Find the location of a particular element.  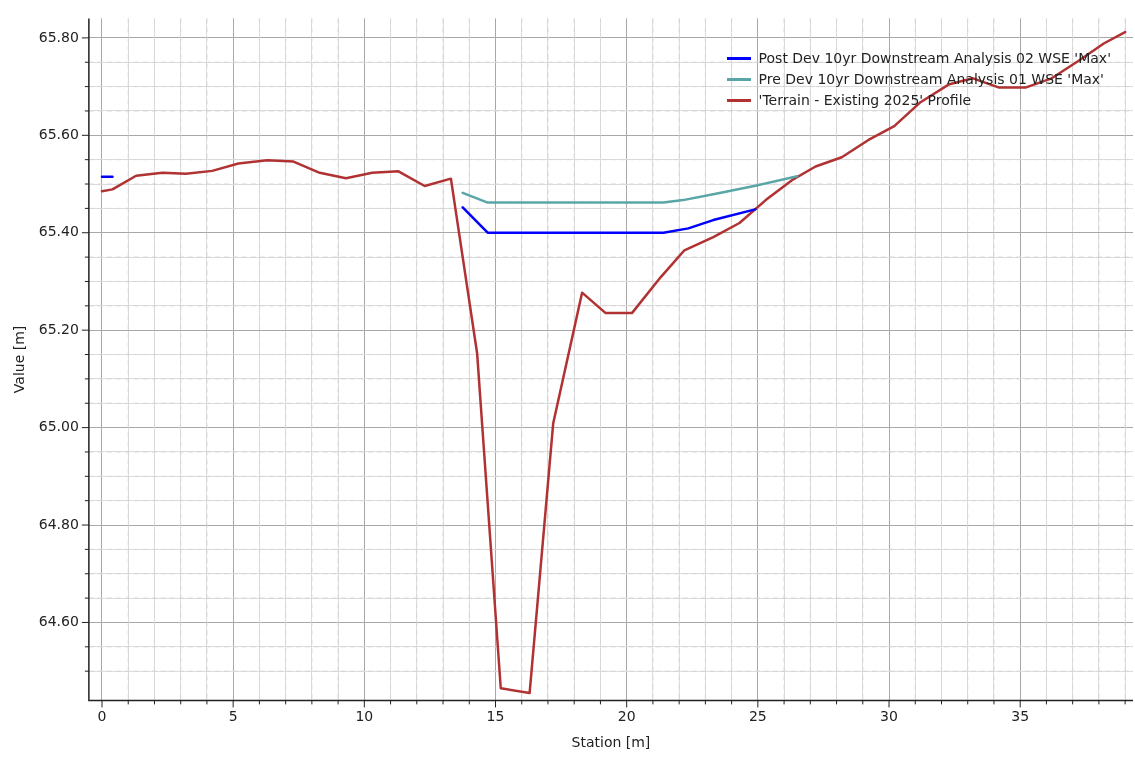

y-tick-label: 65.80 is located at coordinates (58, 36).